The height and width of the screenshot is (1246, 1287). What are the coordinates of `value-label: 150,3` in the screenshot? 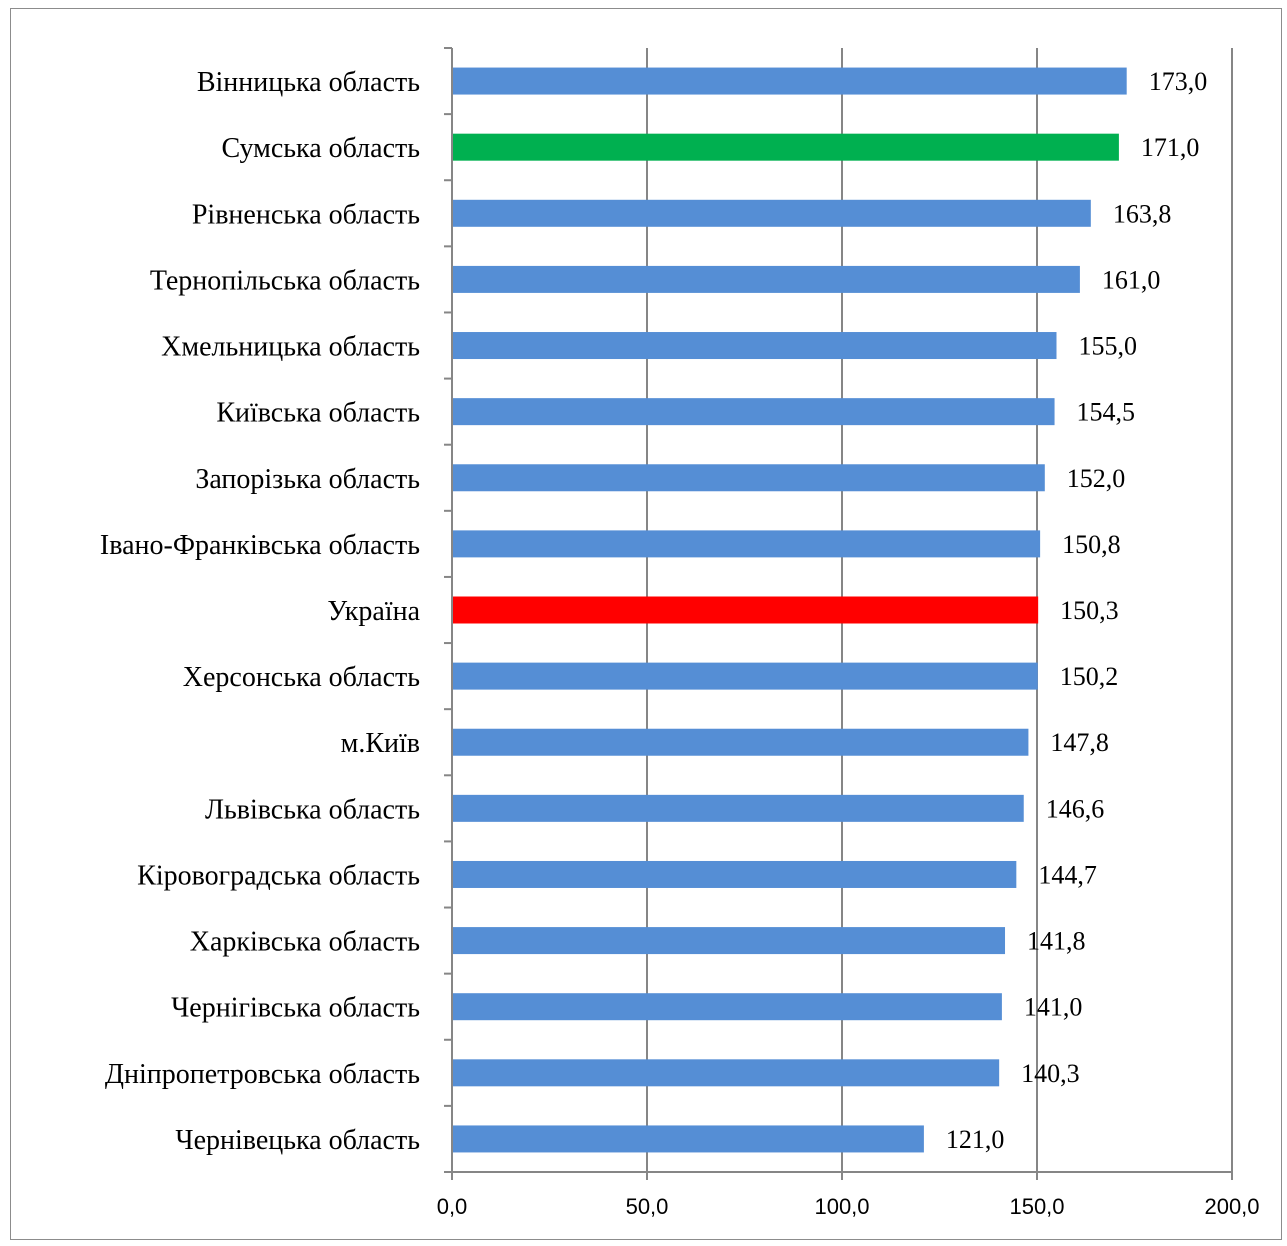 It's located at (1089, 610).